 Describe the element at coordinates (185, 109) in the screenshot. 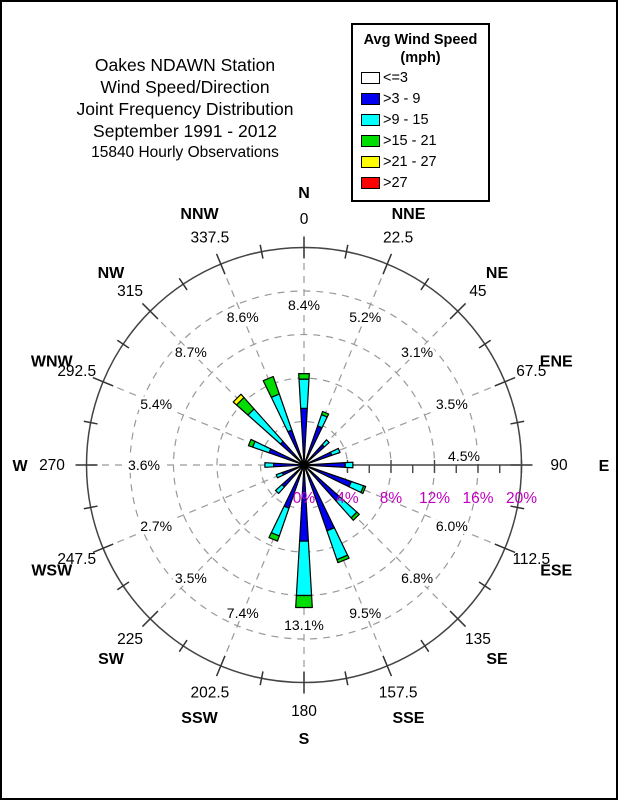

I see `title-line-3: Joint Frequency Distribution` at that location.